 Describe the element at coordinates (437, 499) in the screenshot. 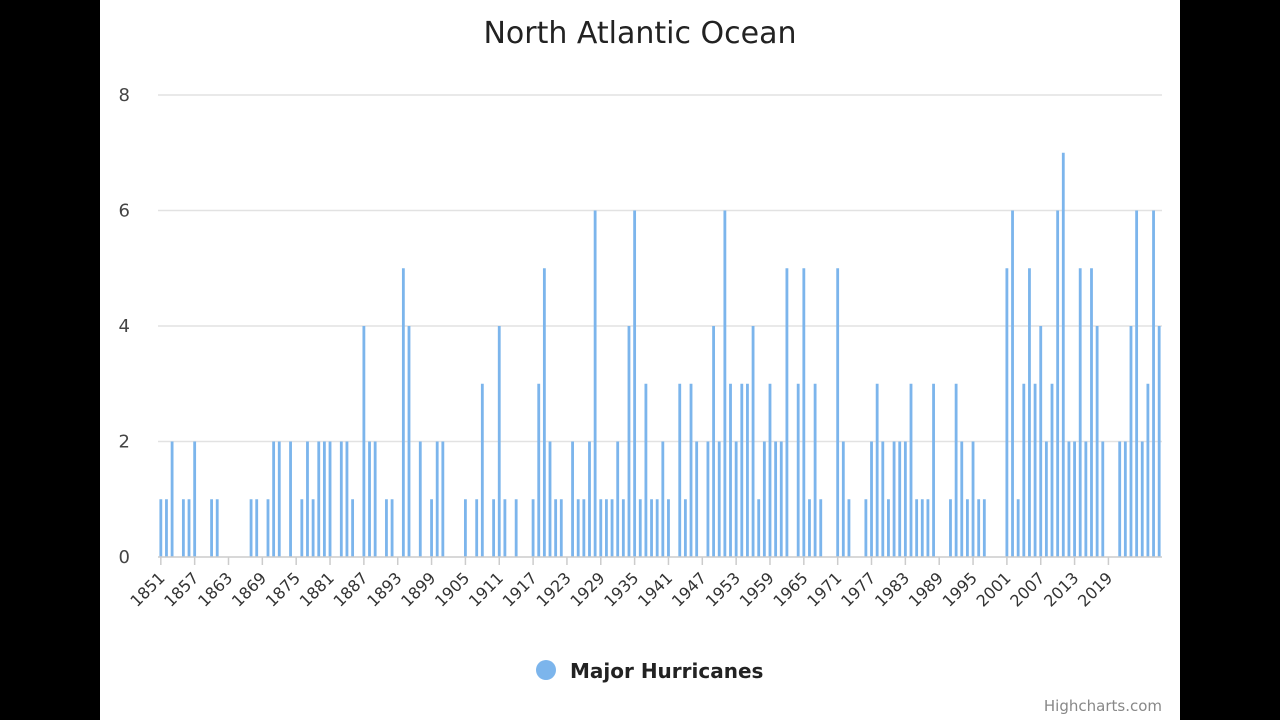

I see `bar-1900` at that location.